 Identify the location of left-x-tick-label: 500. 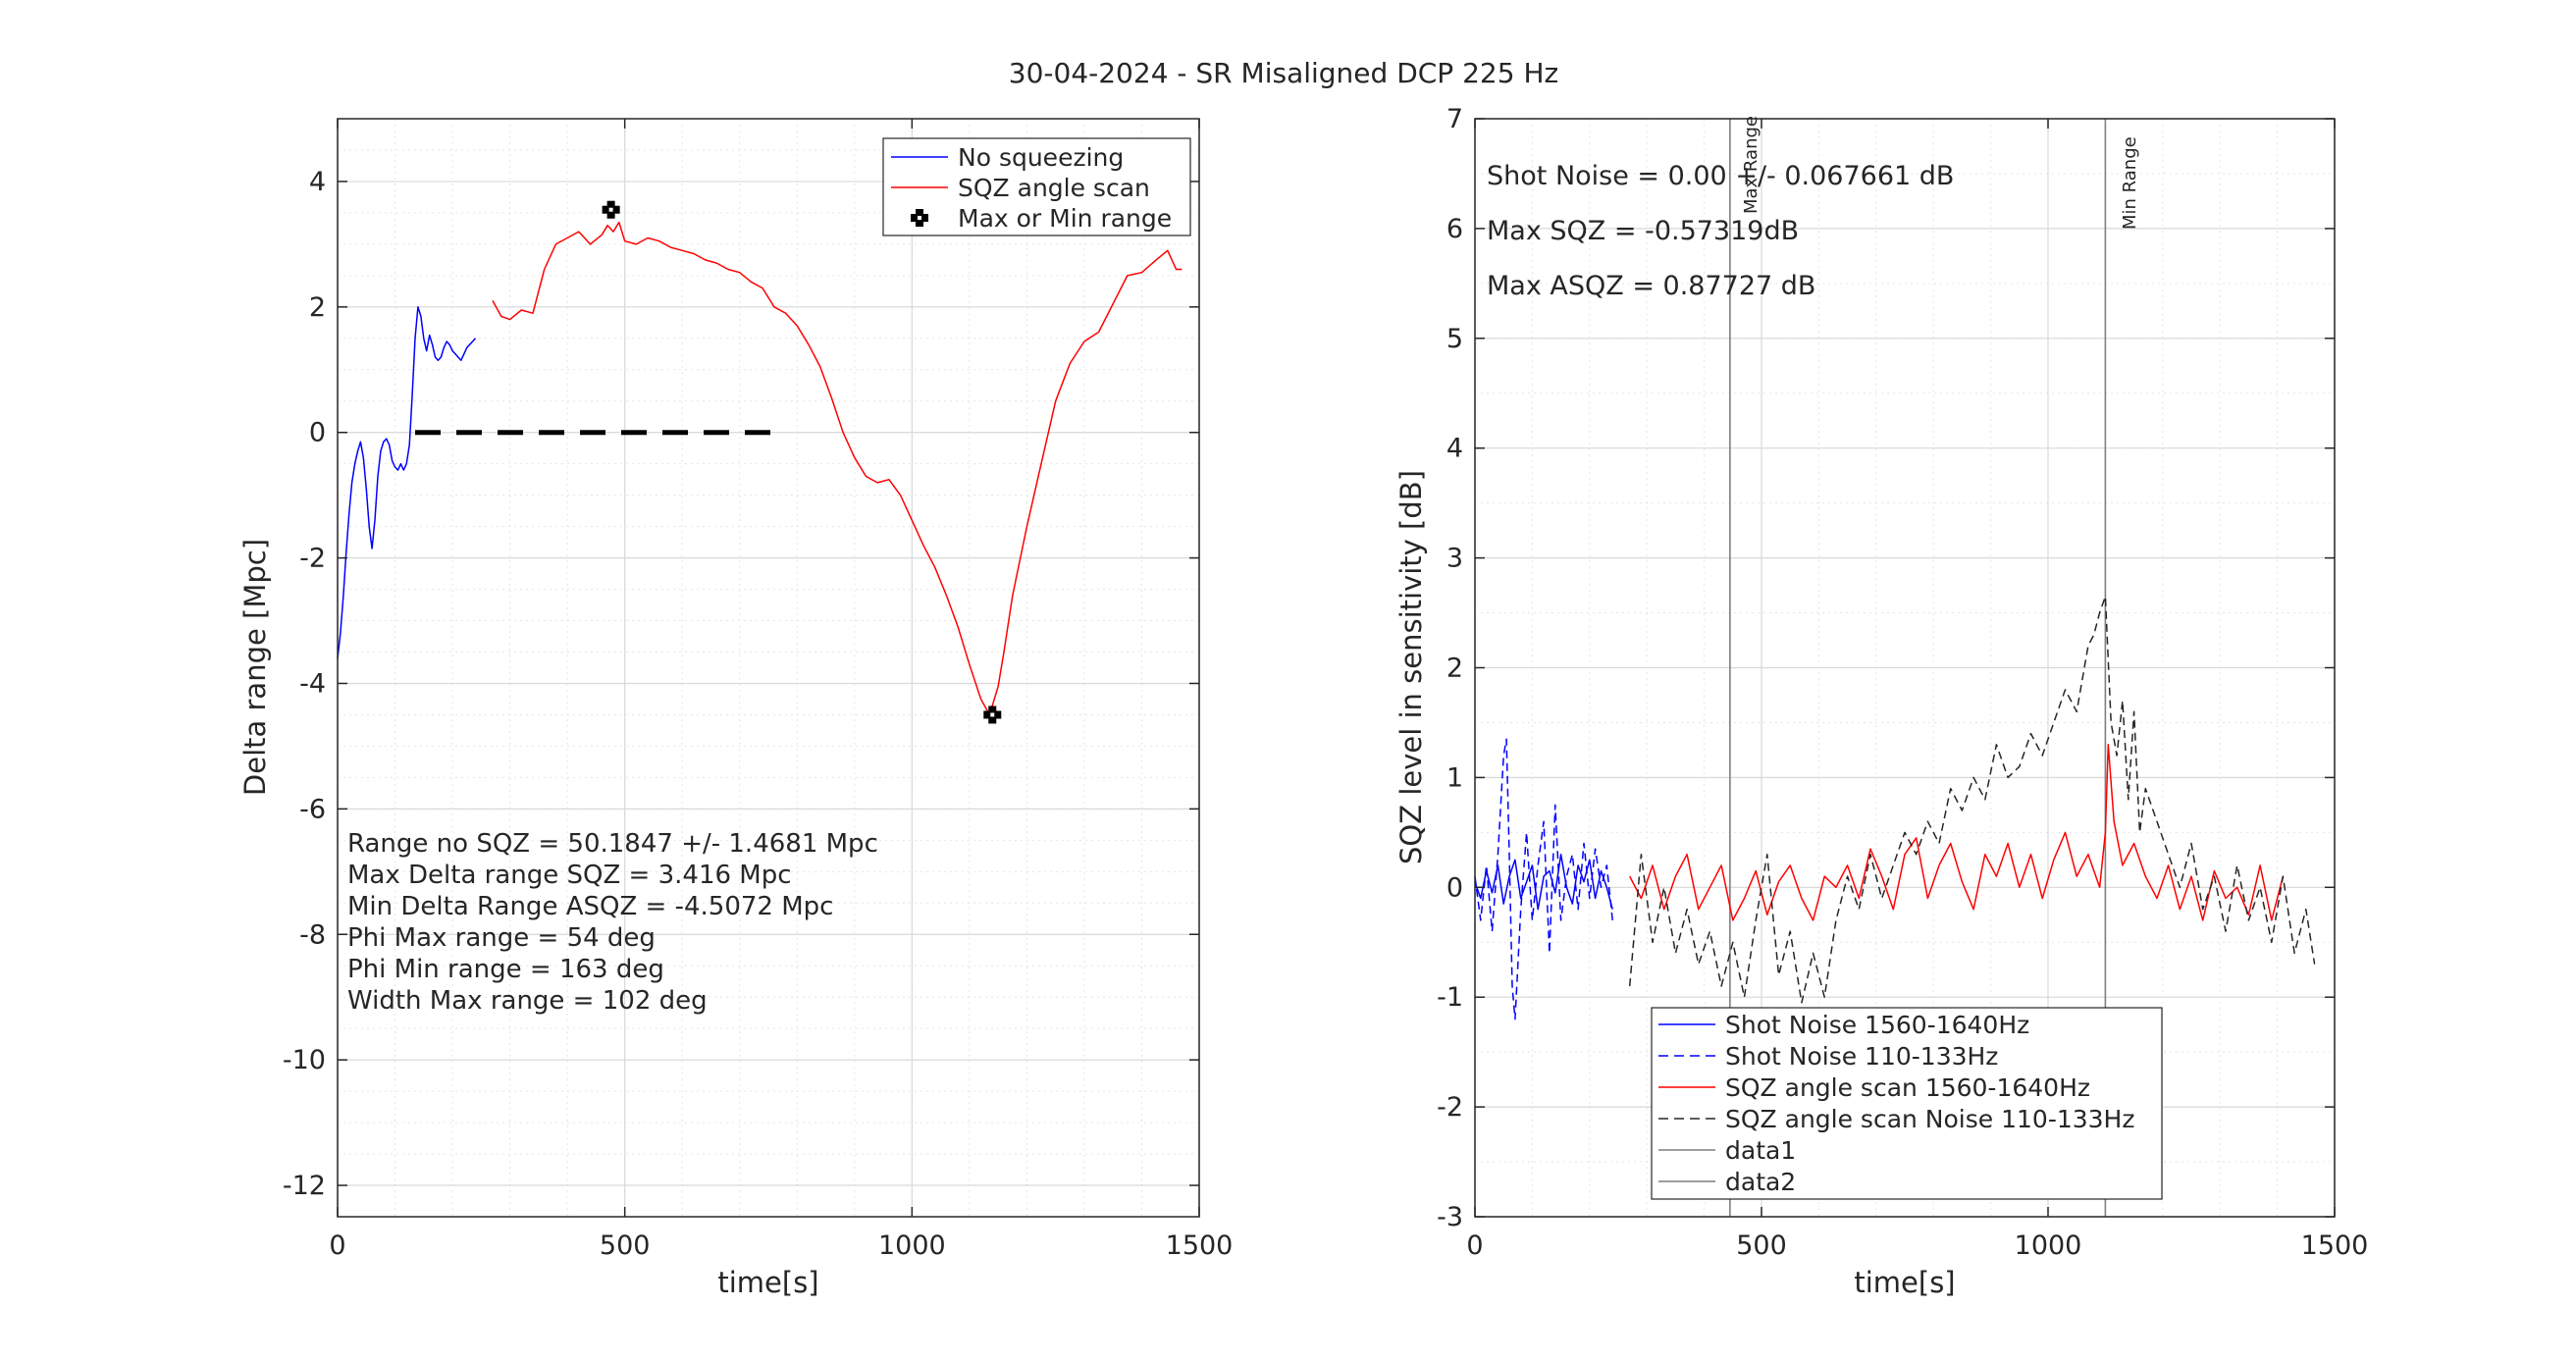
(625, 1245).